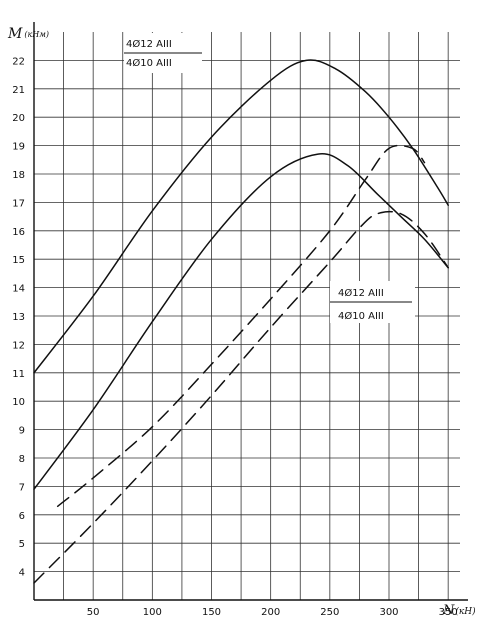 The image size is (500, 629). What do you see at coordinates (149, 44) in the screenshot?
I see `legend-top-entry-1: 4Ø12 AIII` at bounding box center [149, 44].